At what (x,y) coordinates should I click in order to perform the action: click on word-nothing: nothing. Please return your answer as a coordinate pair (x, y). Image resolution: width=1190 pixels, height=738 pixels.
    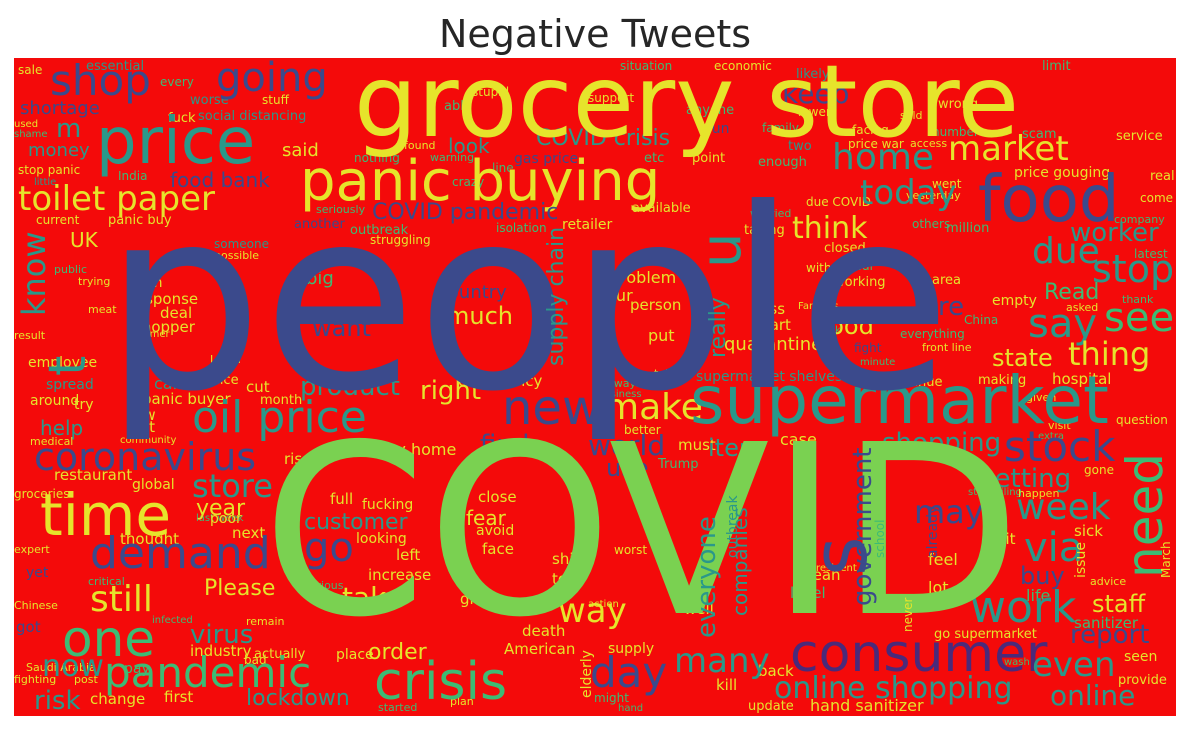
    Looking at the image, I should click on (377, 158).